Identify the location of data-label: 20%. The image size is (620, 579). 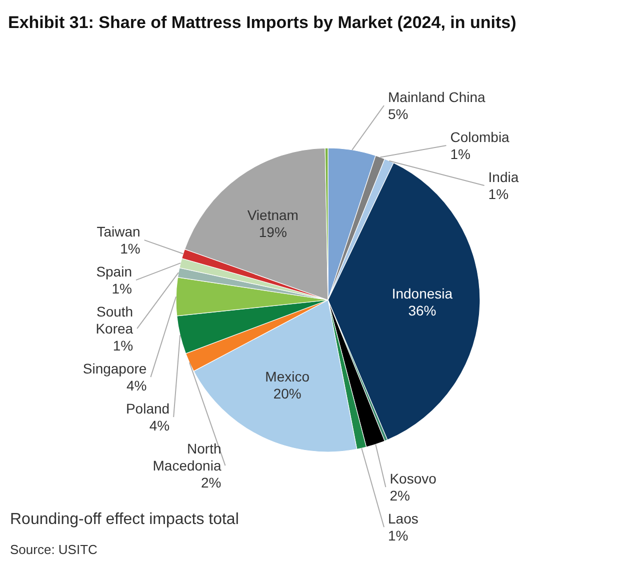
(287, 394).